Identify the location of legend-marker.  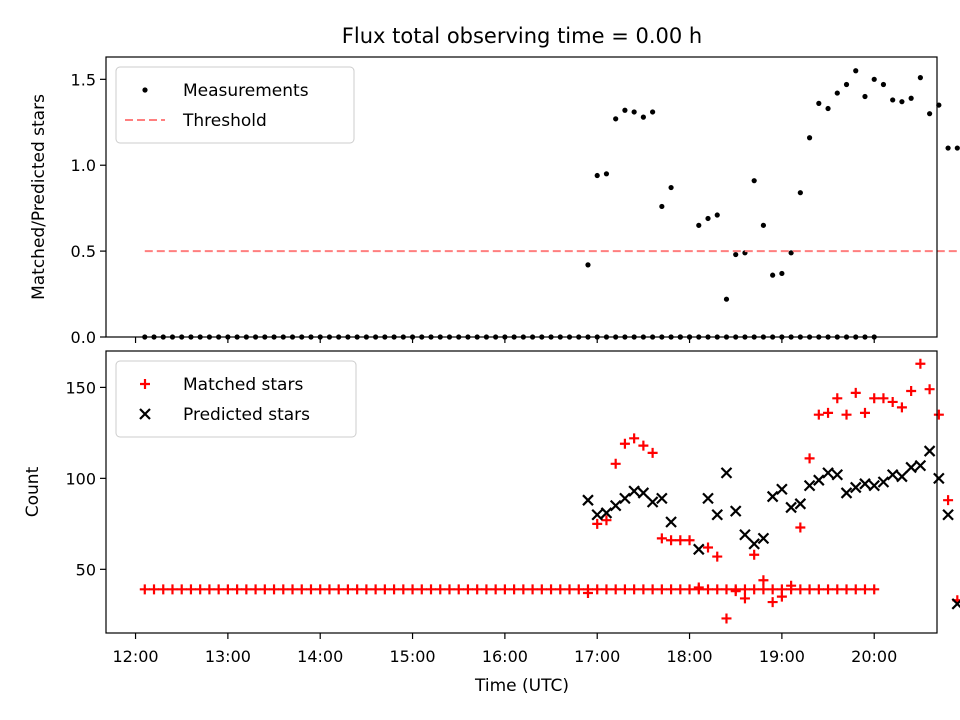
(145, 414).